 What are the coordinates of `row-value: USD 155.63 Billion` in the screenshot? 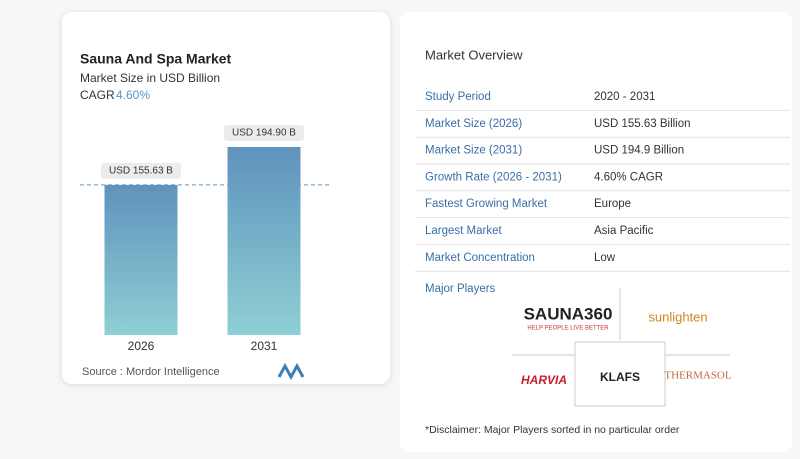 It's located at (642, 124).